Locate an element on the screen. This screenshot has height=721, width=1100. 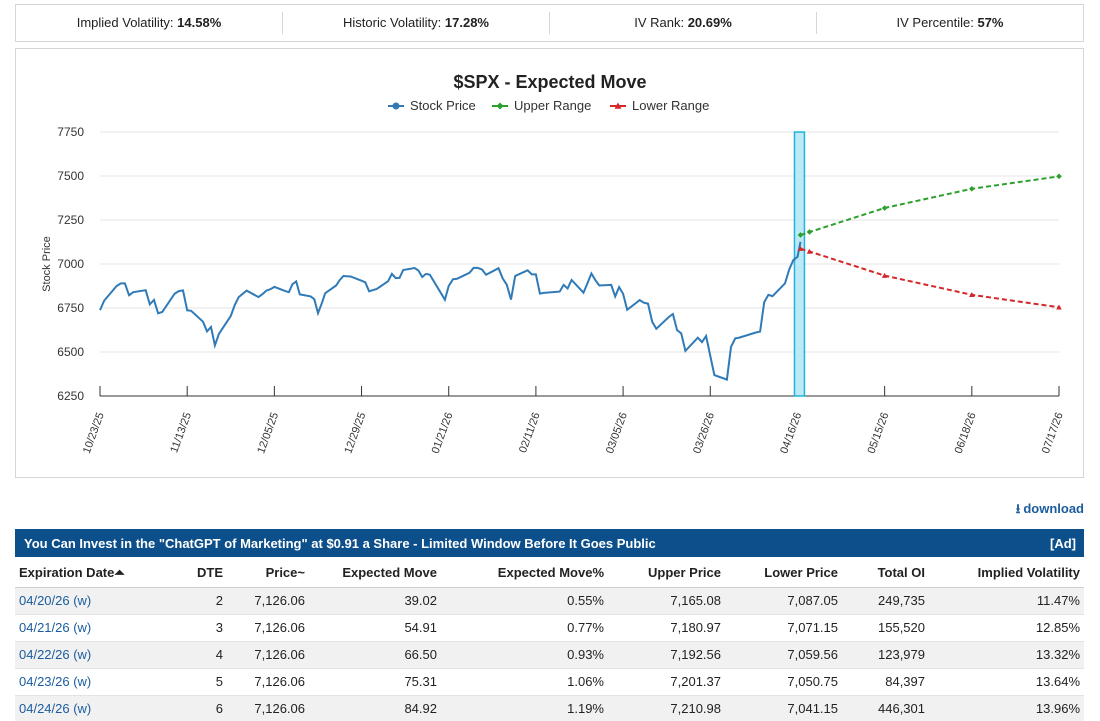
x-tick-label: 10/23/25 is located at coordinates (94, 433).